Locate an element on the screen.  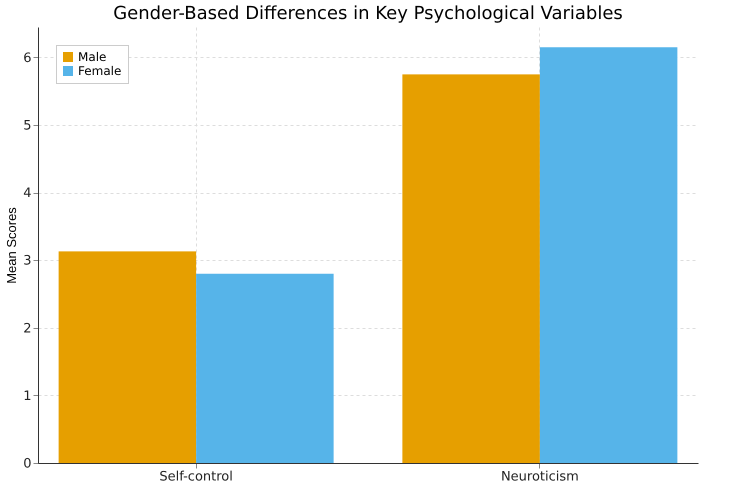
y-tick-label: 6 is located at coordinates (27, 58).